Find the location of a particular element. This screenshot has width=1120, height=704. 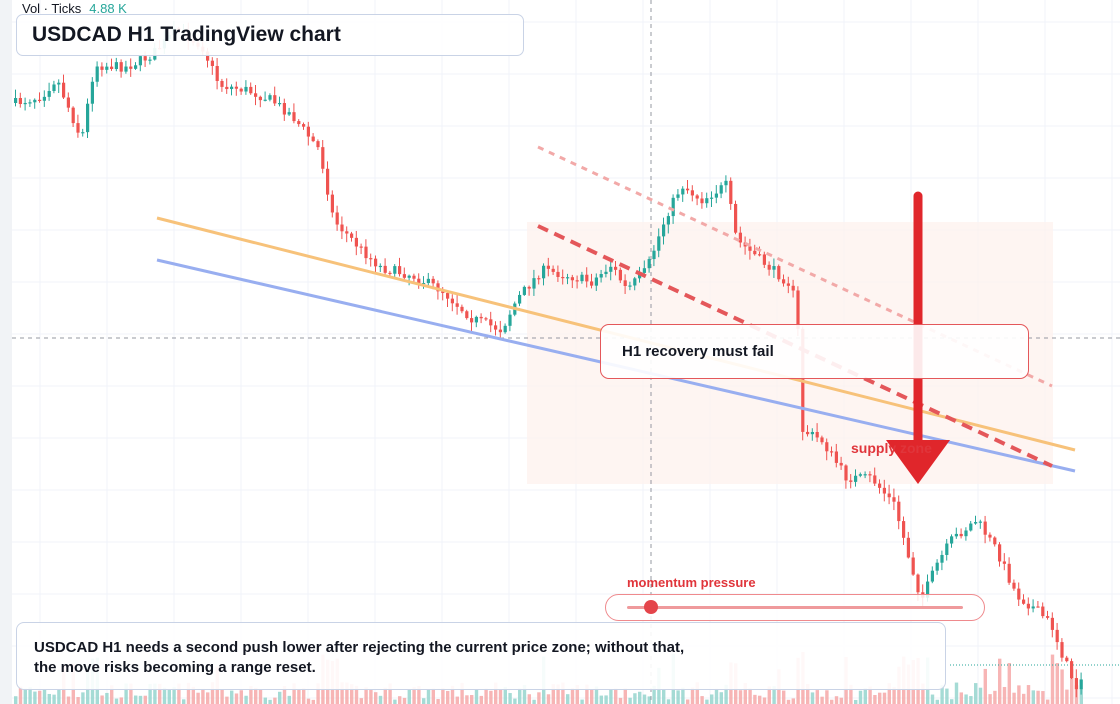

momentum-slider-knob is located at coordinates (650, 607).